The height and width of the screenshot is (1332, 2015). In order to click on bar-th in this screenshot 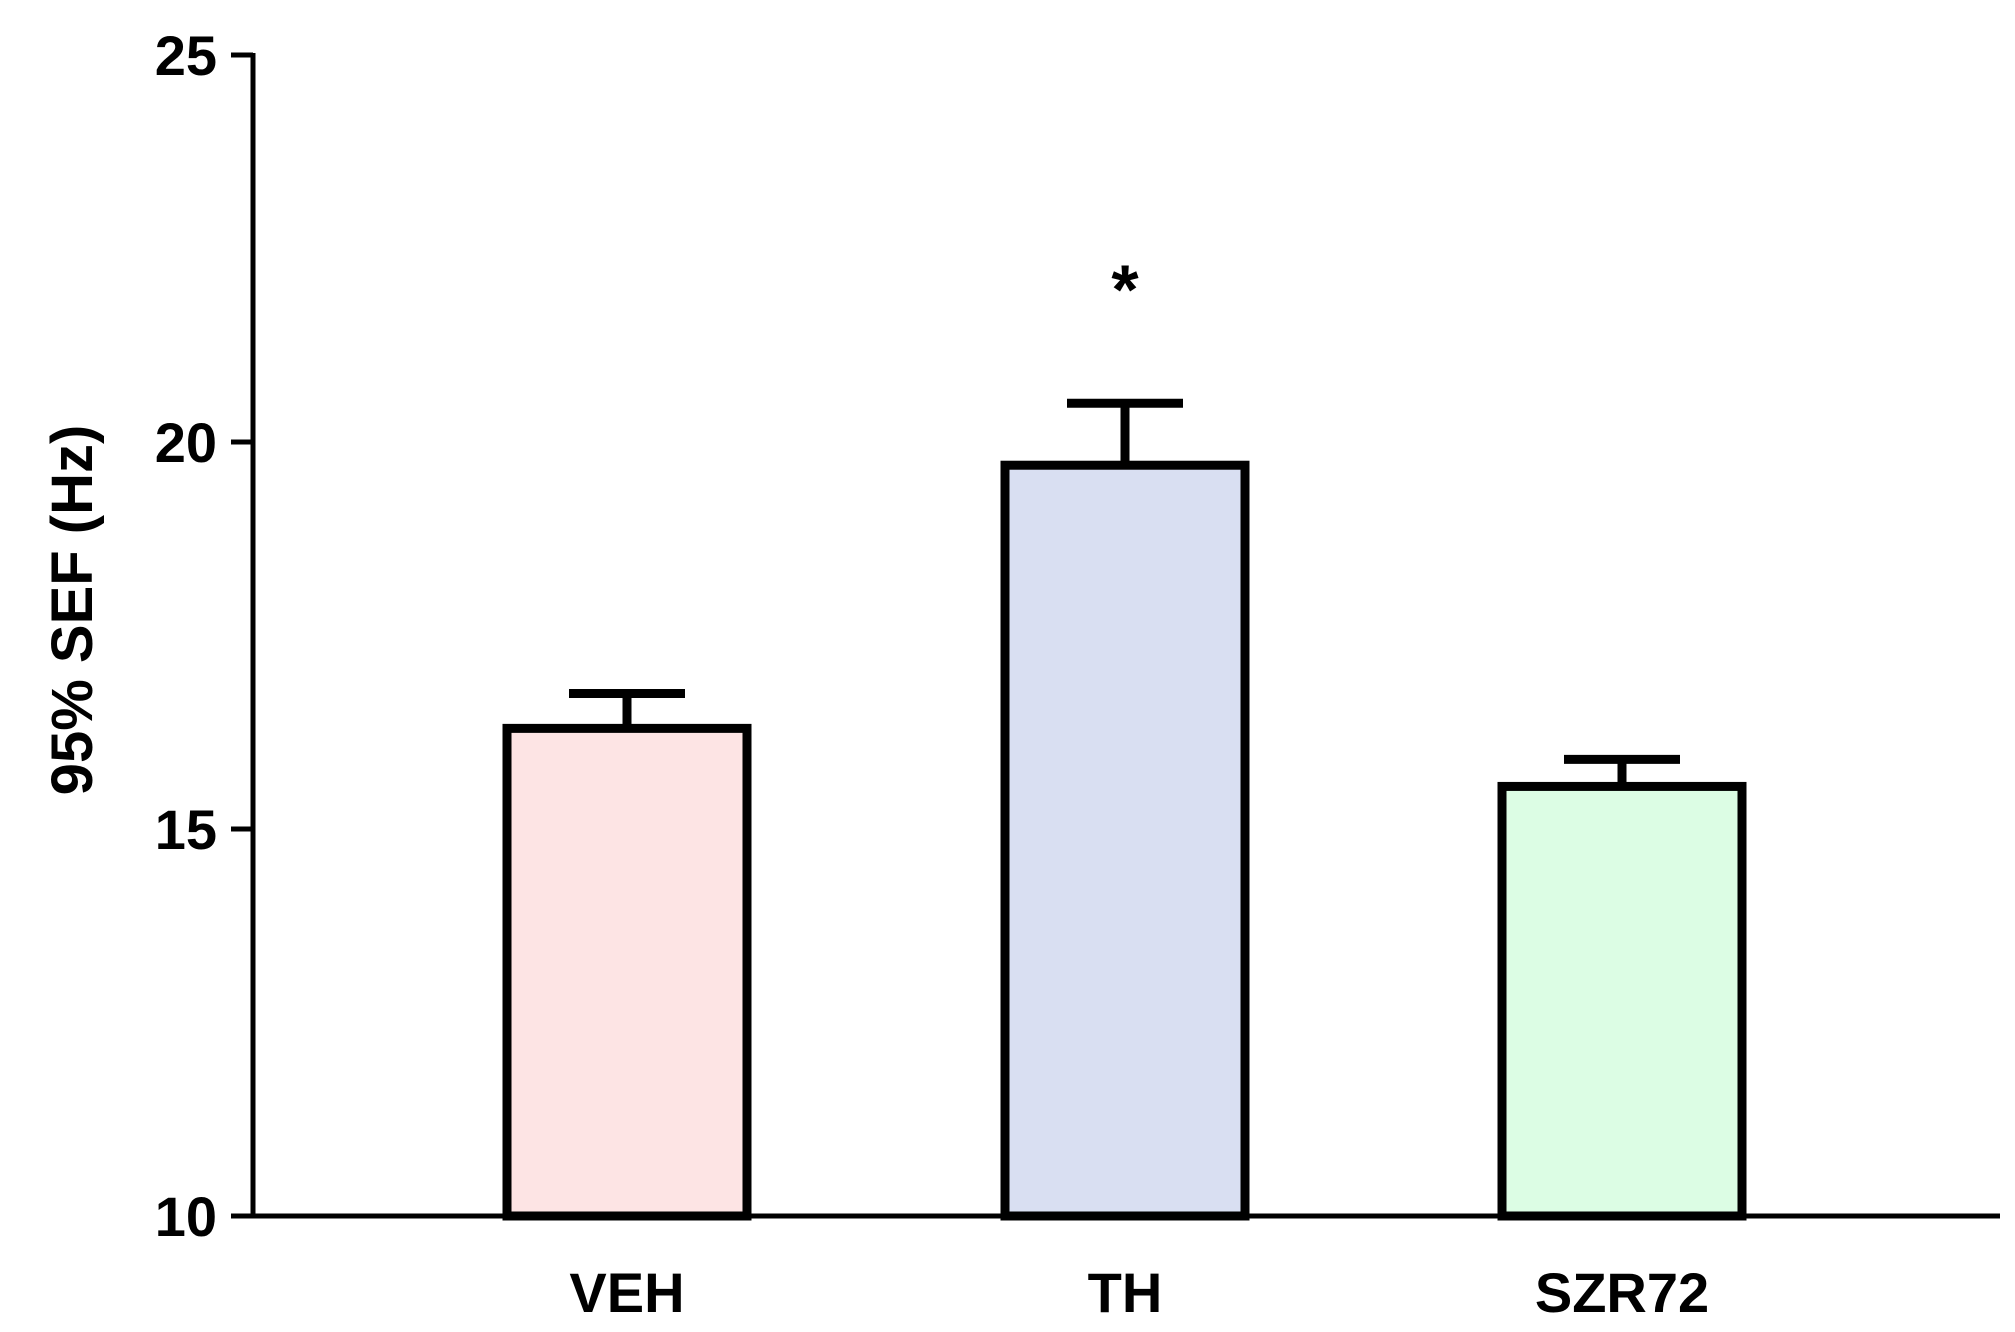, I will do `click(1125, 840)`.